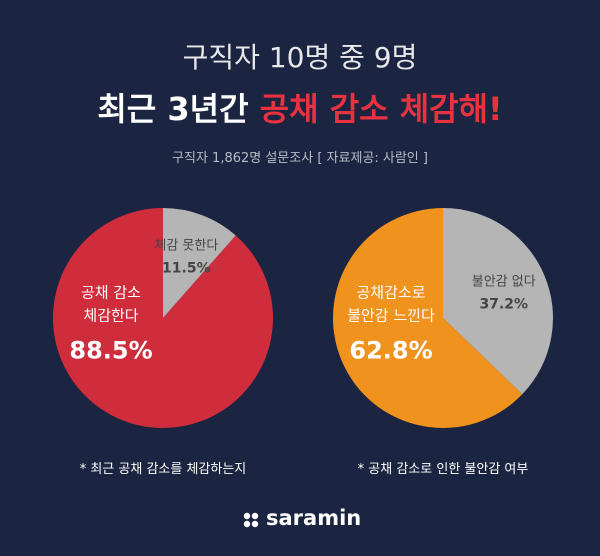 The height and width of the screenshot is (556, 600). Describe the element at coordinates (163, 469) in the screenshot. I see `chart-note: * 최근 공채 감소를 체감하는지` at that location.